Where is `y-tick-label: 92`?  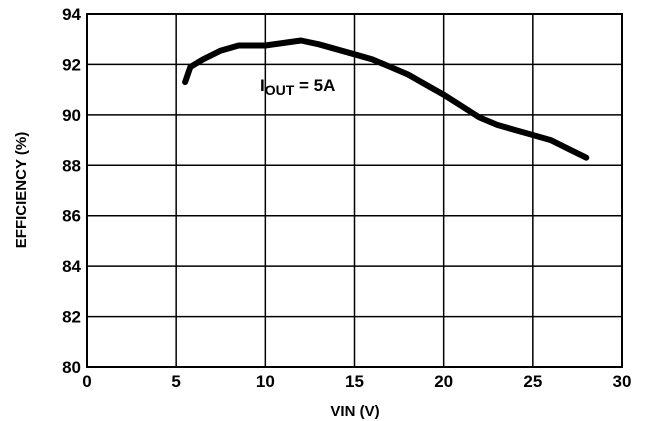 y-tick-label: 92 is located at coordinates (71, 64).